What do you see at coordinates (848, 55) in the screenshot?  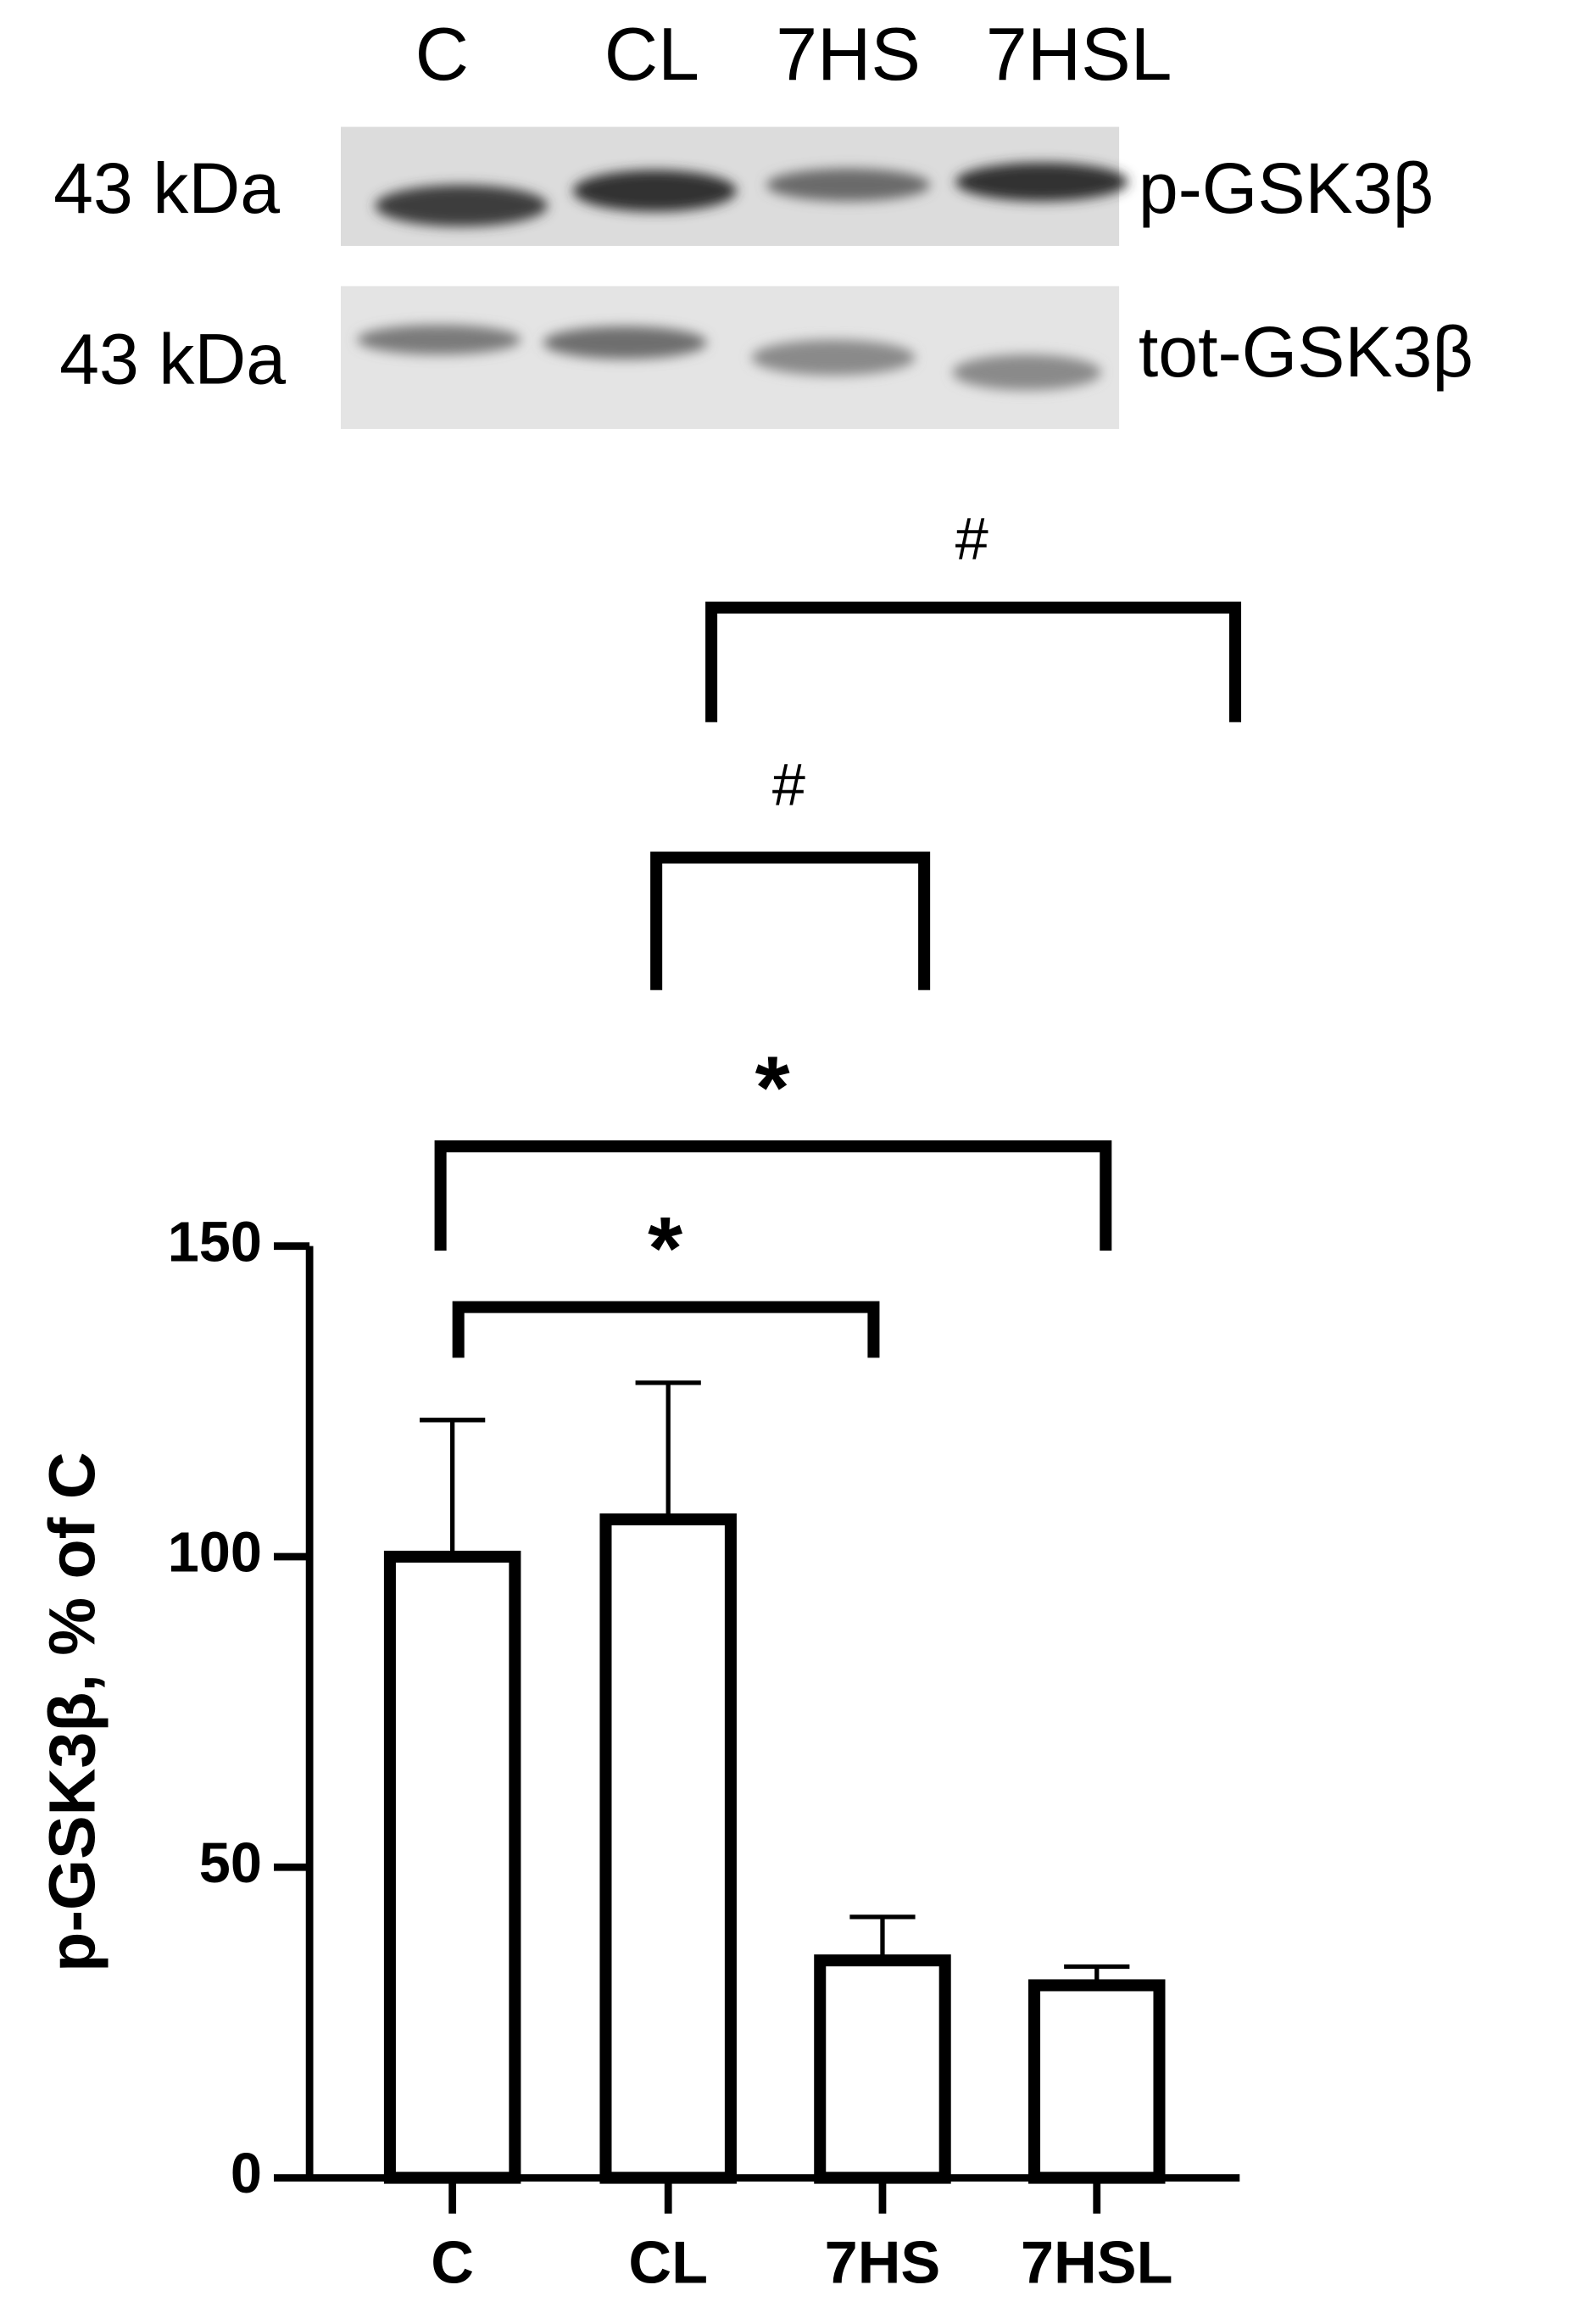 I see `lane-label: 7HS` at bounding box center [848, 55].